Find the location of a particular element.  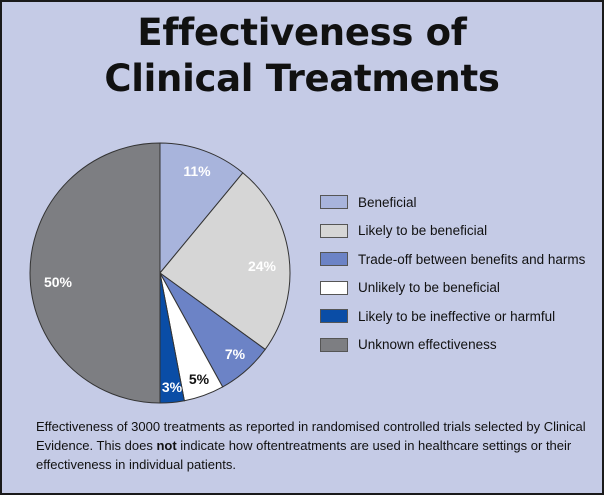

slice-label-unlikely-to-be-beneficial: 5% is located at coordinates (199, 379).